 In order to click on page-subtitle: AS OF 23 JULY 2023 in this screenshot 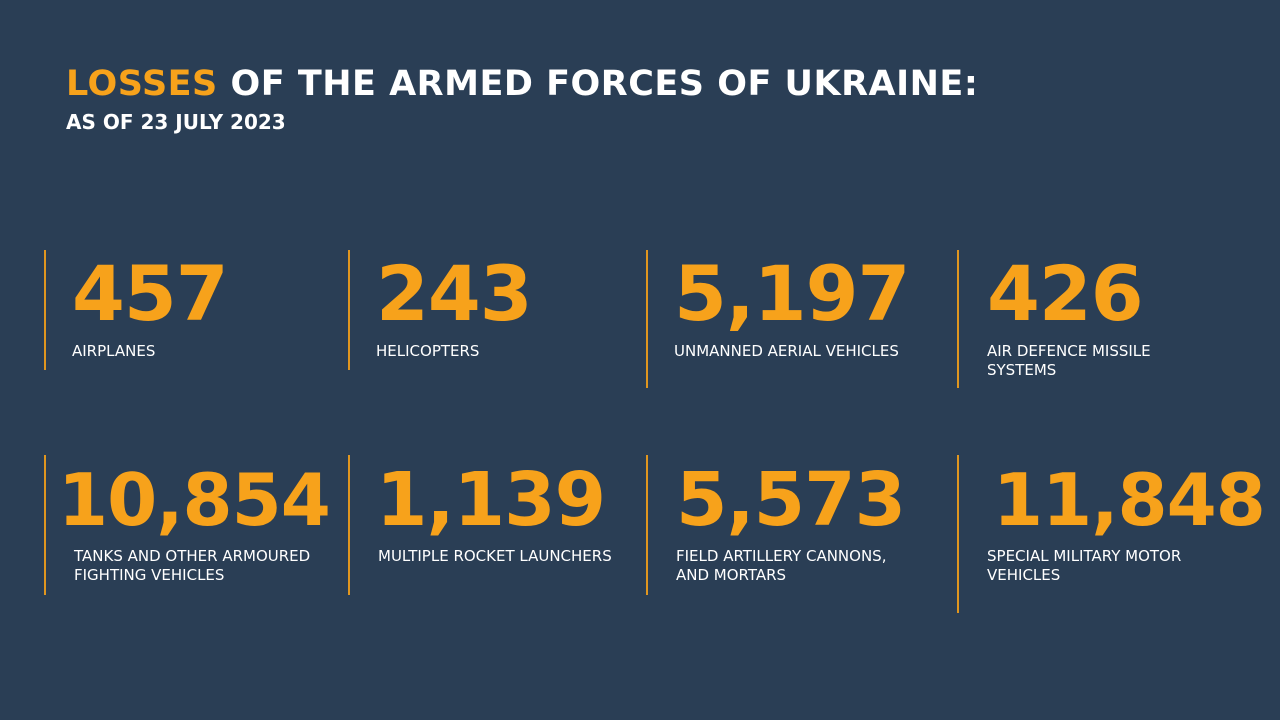, I will do `click(176, 122)`.